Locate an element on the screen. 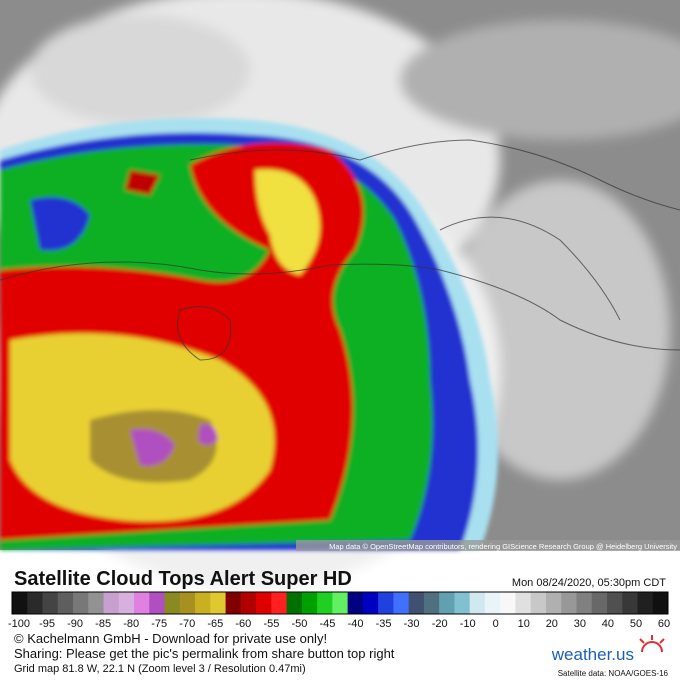 Image resolution: width=680 pixels, height=685 pixels. colorbar-tick-label: -80 is located at coordinates (131, 624).